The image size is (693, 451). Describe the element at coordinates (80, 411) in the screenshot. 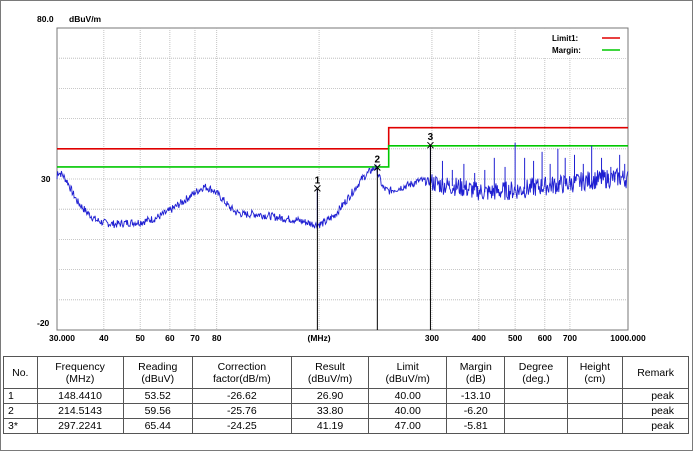

I see `table-cell: 214.5143` at that location.